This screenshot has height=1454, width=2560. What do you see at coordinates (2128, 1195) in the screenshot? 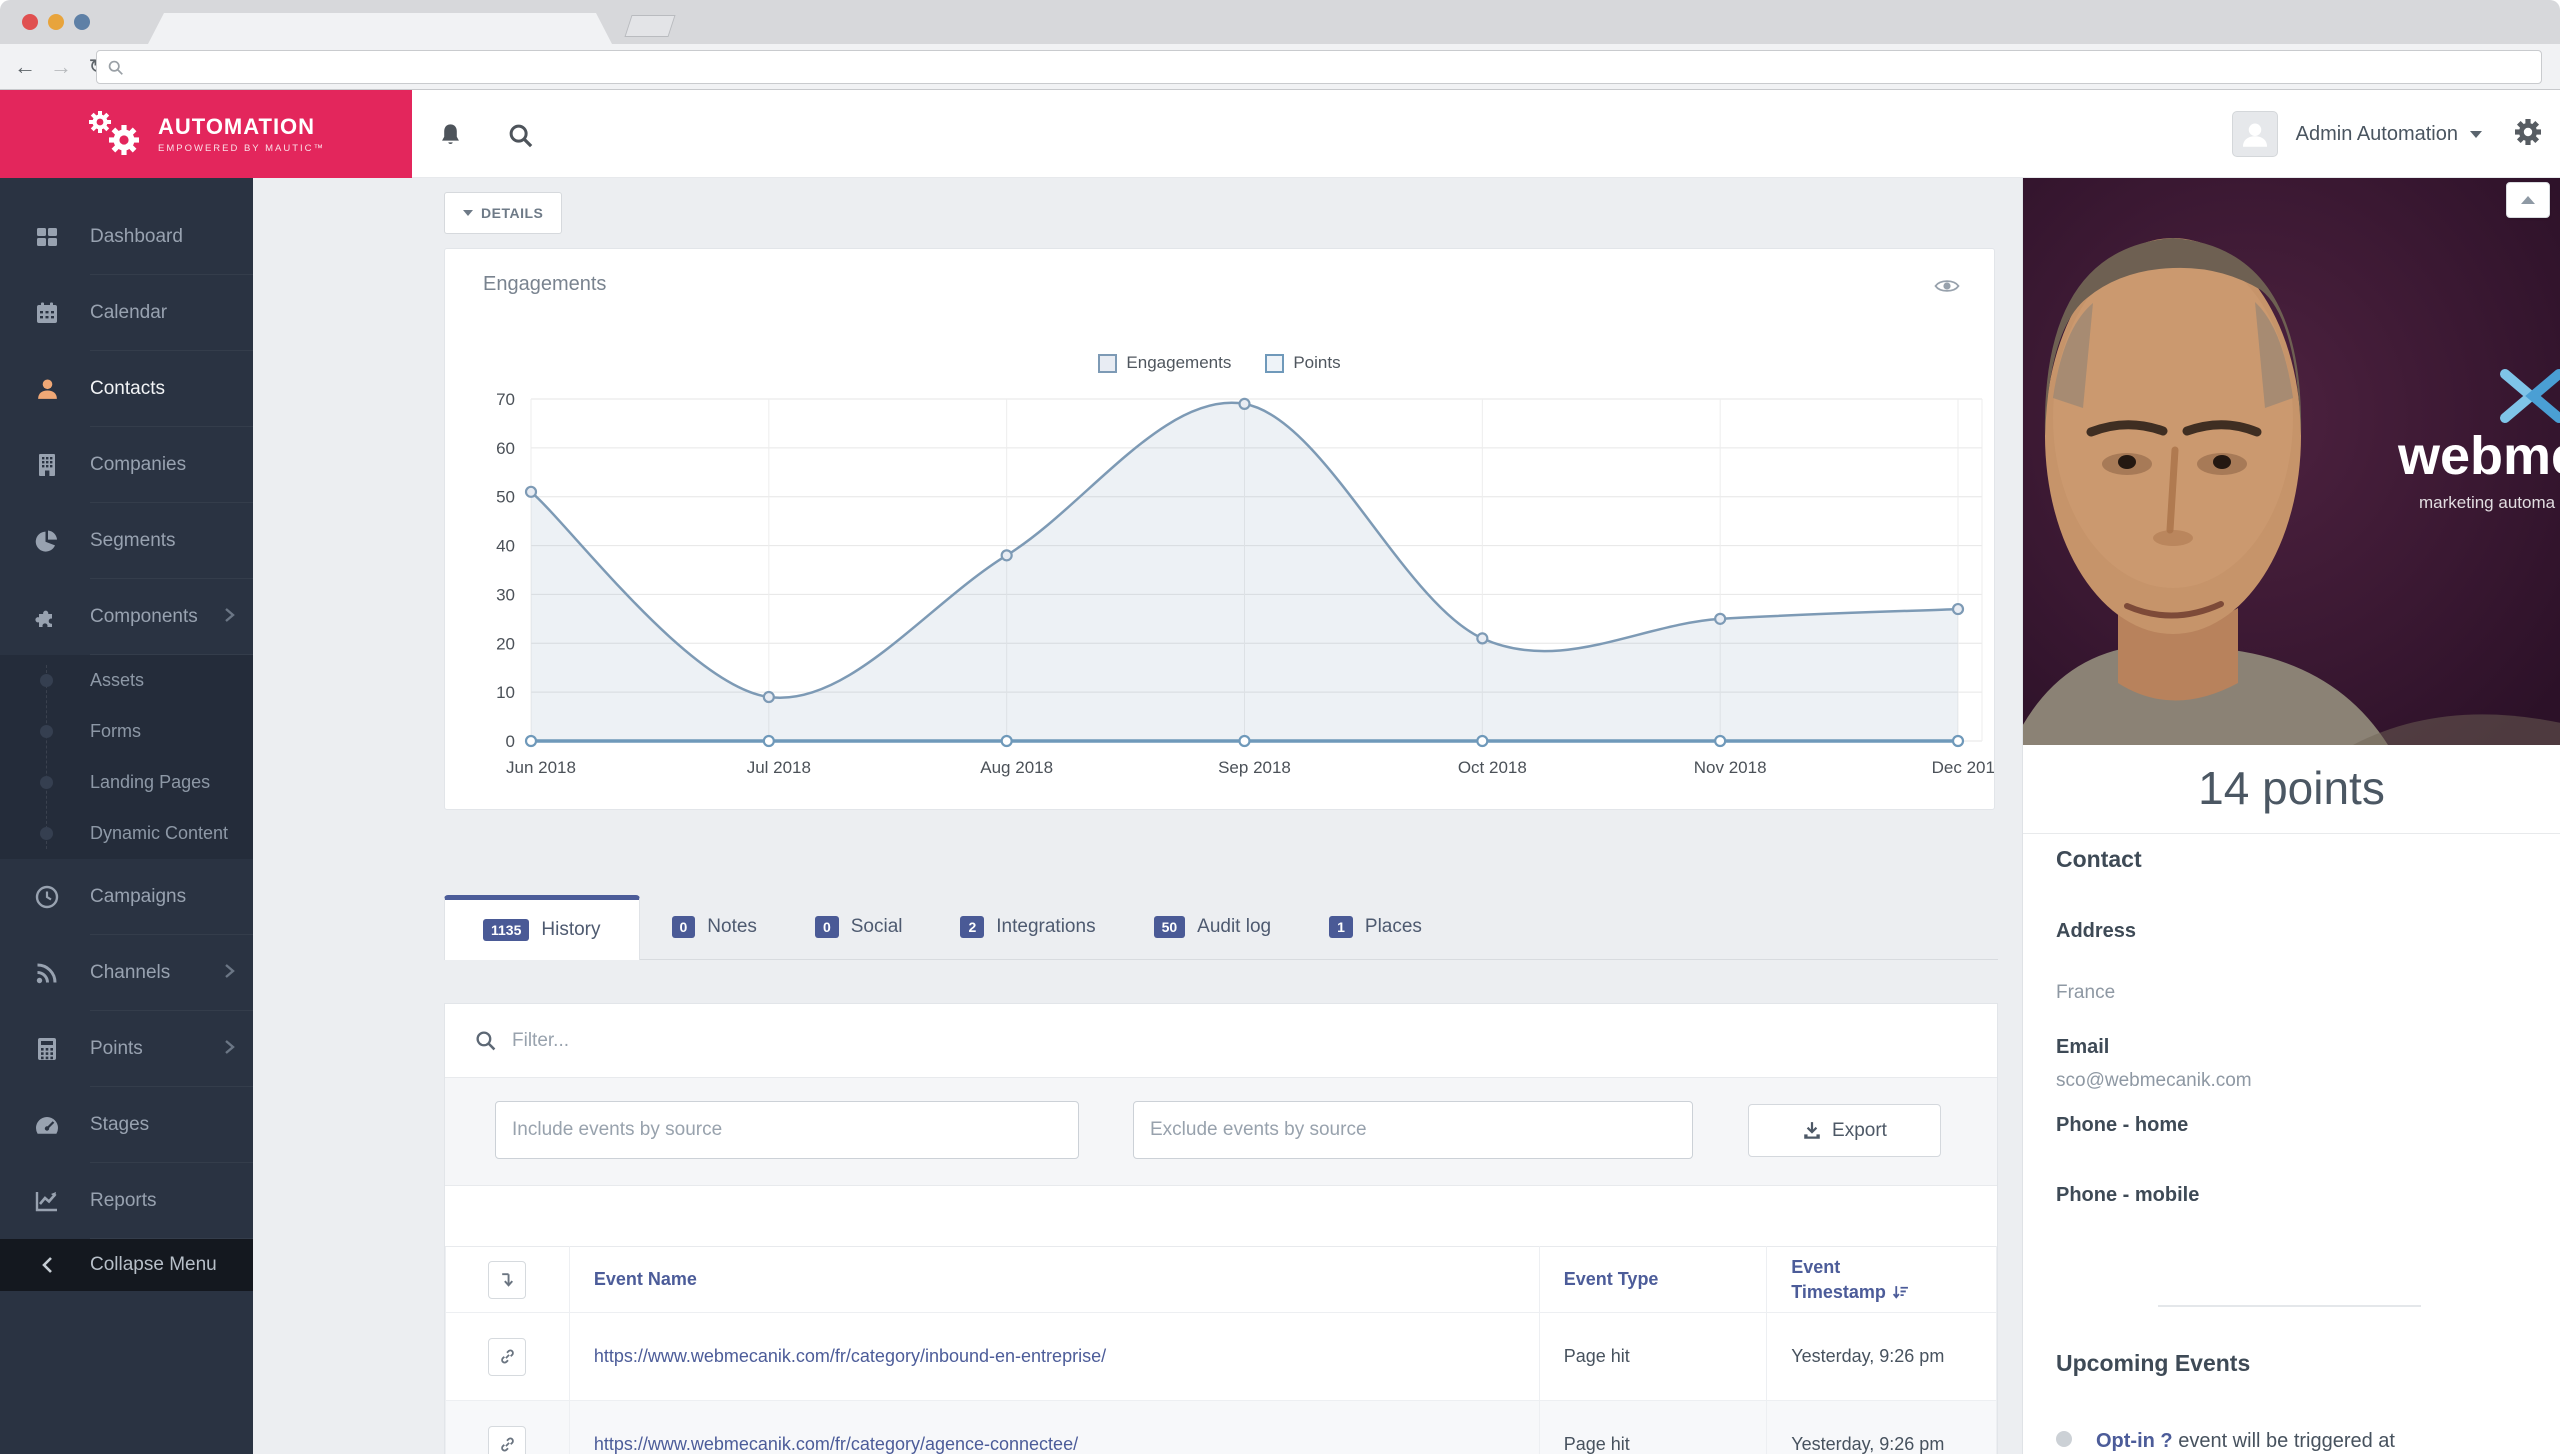
I see `phone-mobile-label: Phone - mobile` at bounding box center [2128, 1195].